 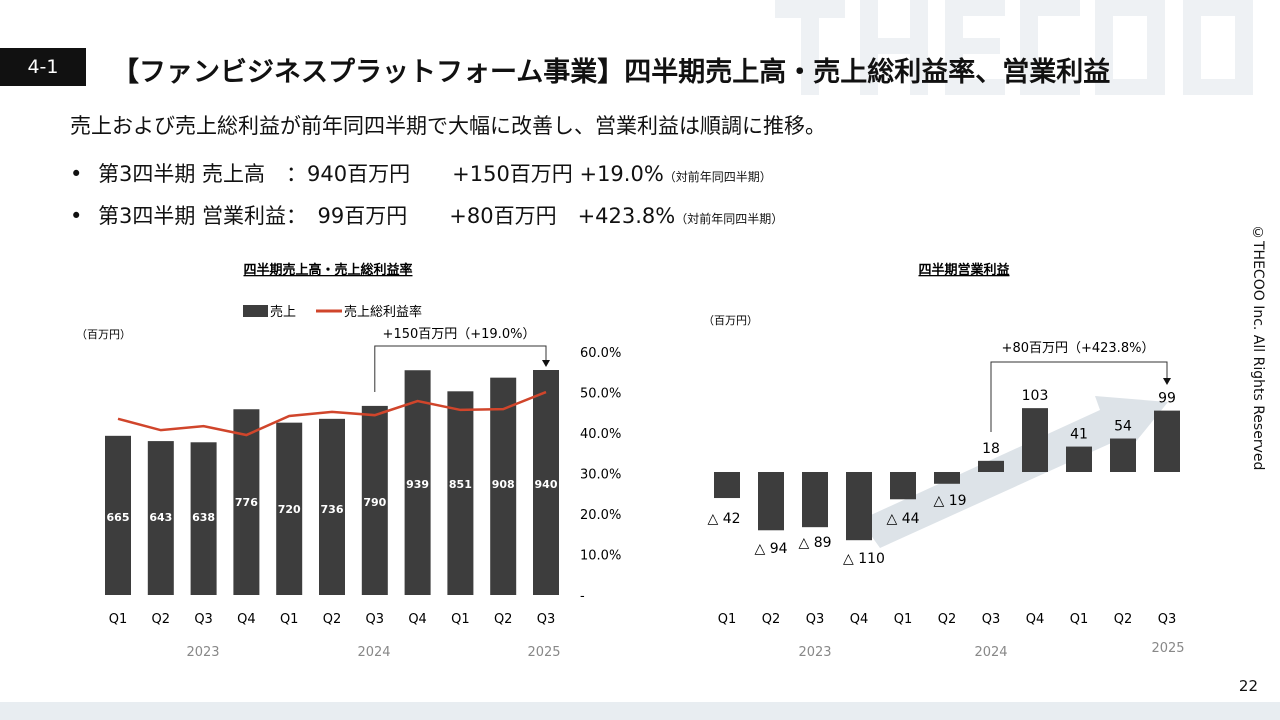 I want to click on bar-value-label: 41, so click(x=1079, y=435).